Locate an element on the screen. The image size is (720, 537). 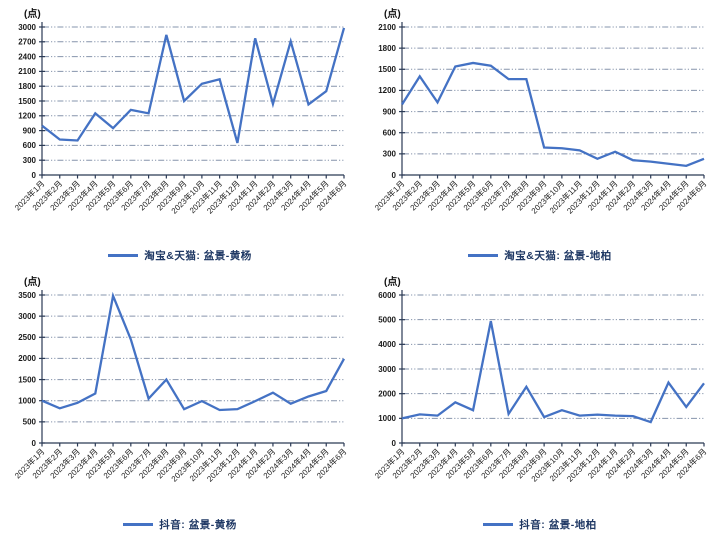
legend: 抖音: 盆景-地柏 is located at coordinates (540, 524).